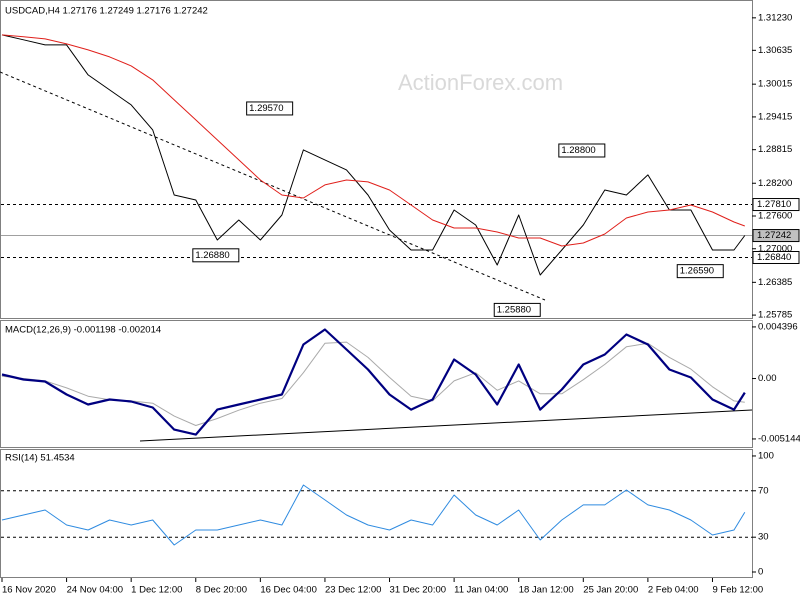  What do you see at coordinates (778, 326) in the screenshot?
I see `y-tick-label: 0.004396` at bounding box center [778, 326].